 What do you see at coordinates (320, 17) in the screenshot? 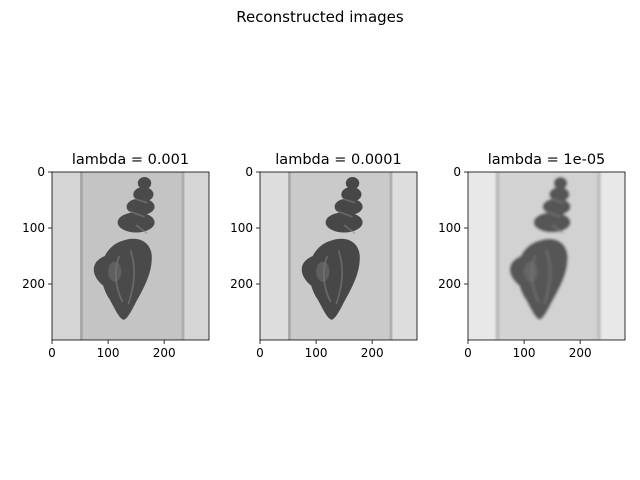
I see `figure-suptitle: Reconstructed images` at bounding box center [320, 17].